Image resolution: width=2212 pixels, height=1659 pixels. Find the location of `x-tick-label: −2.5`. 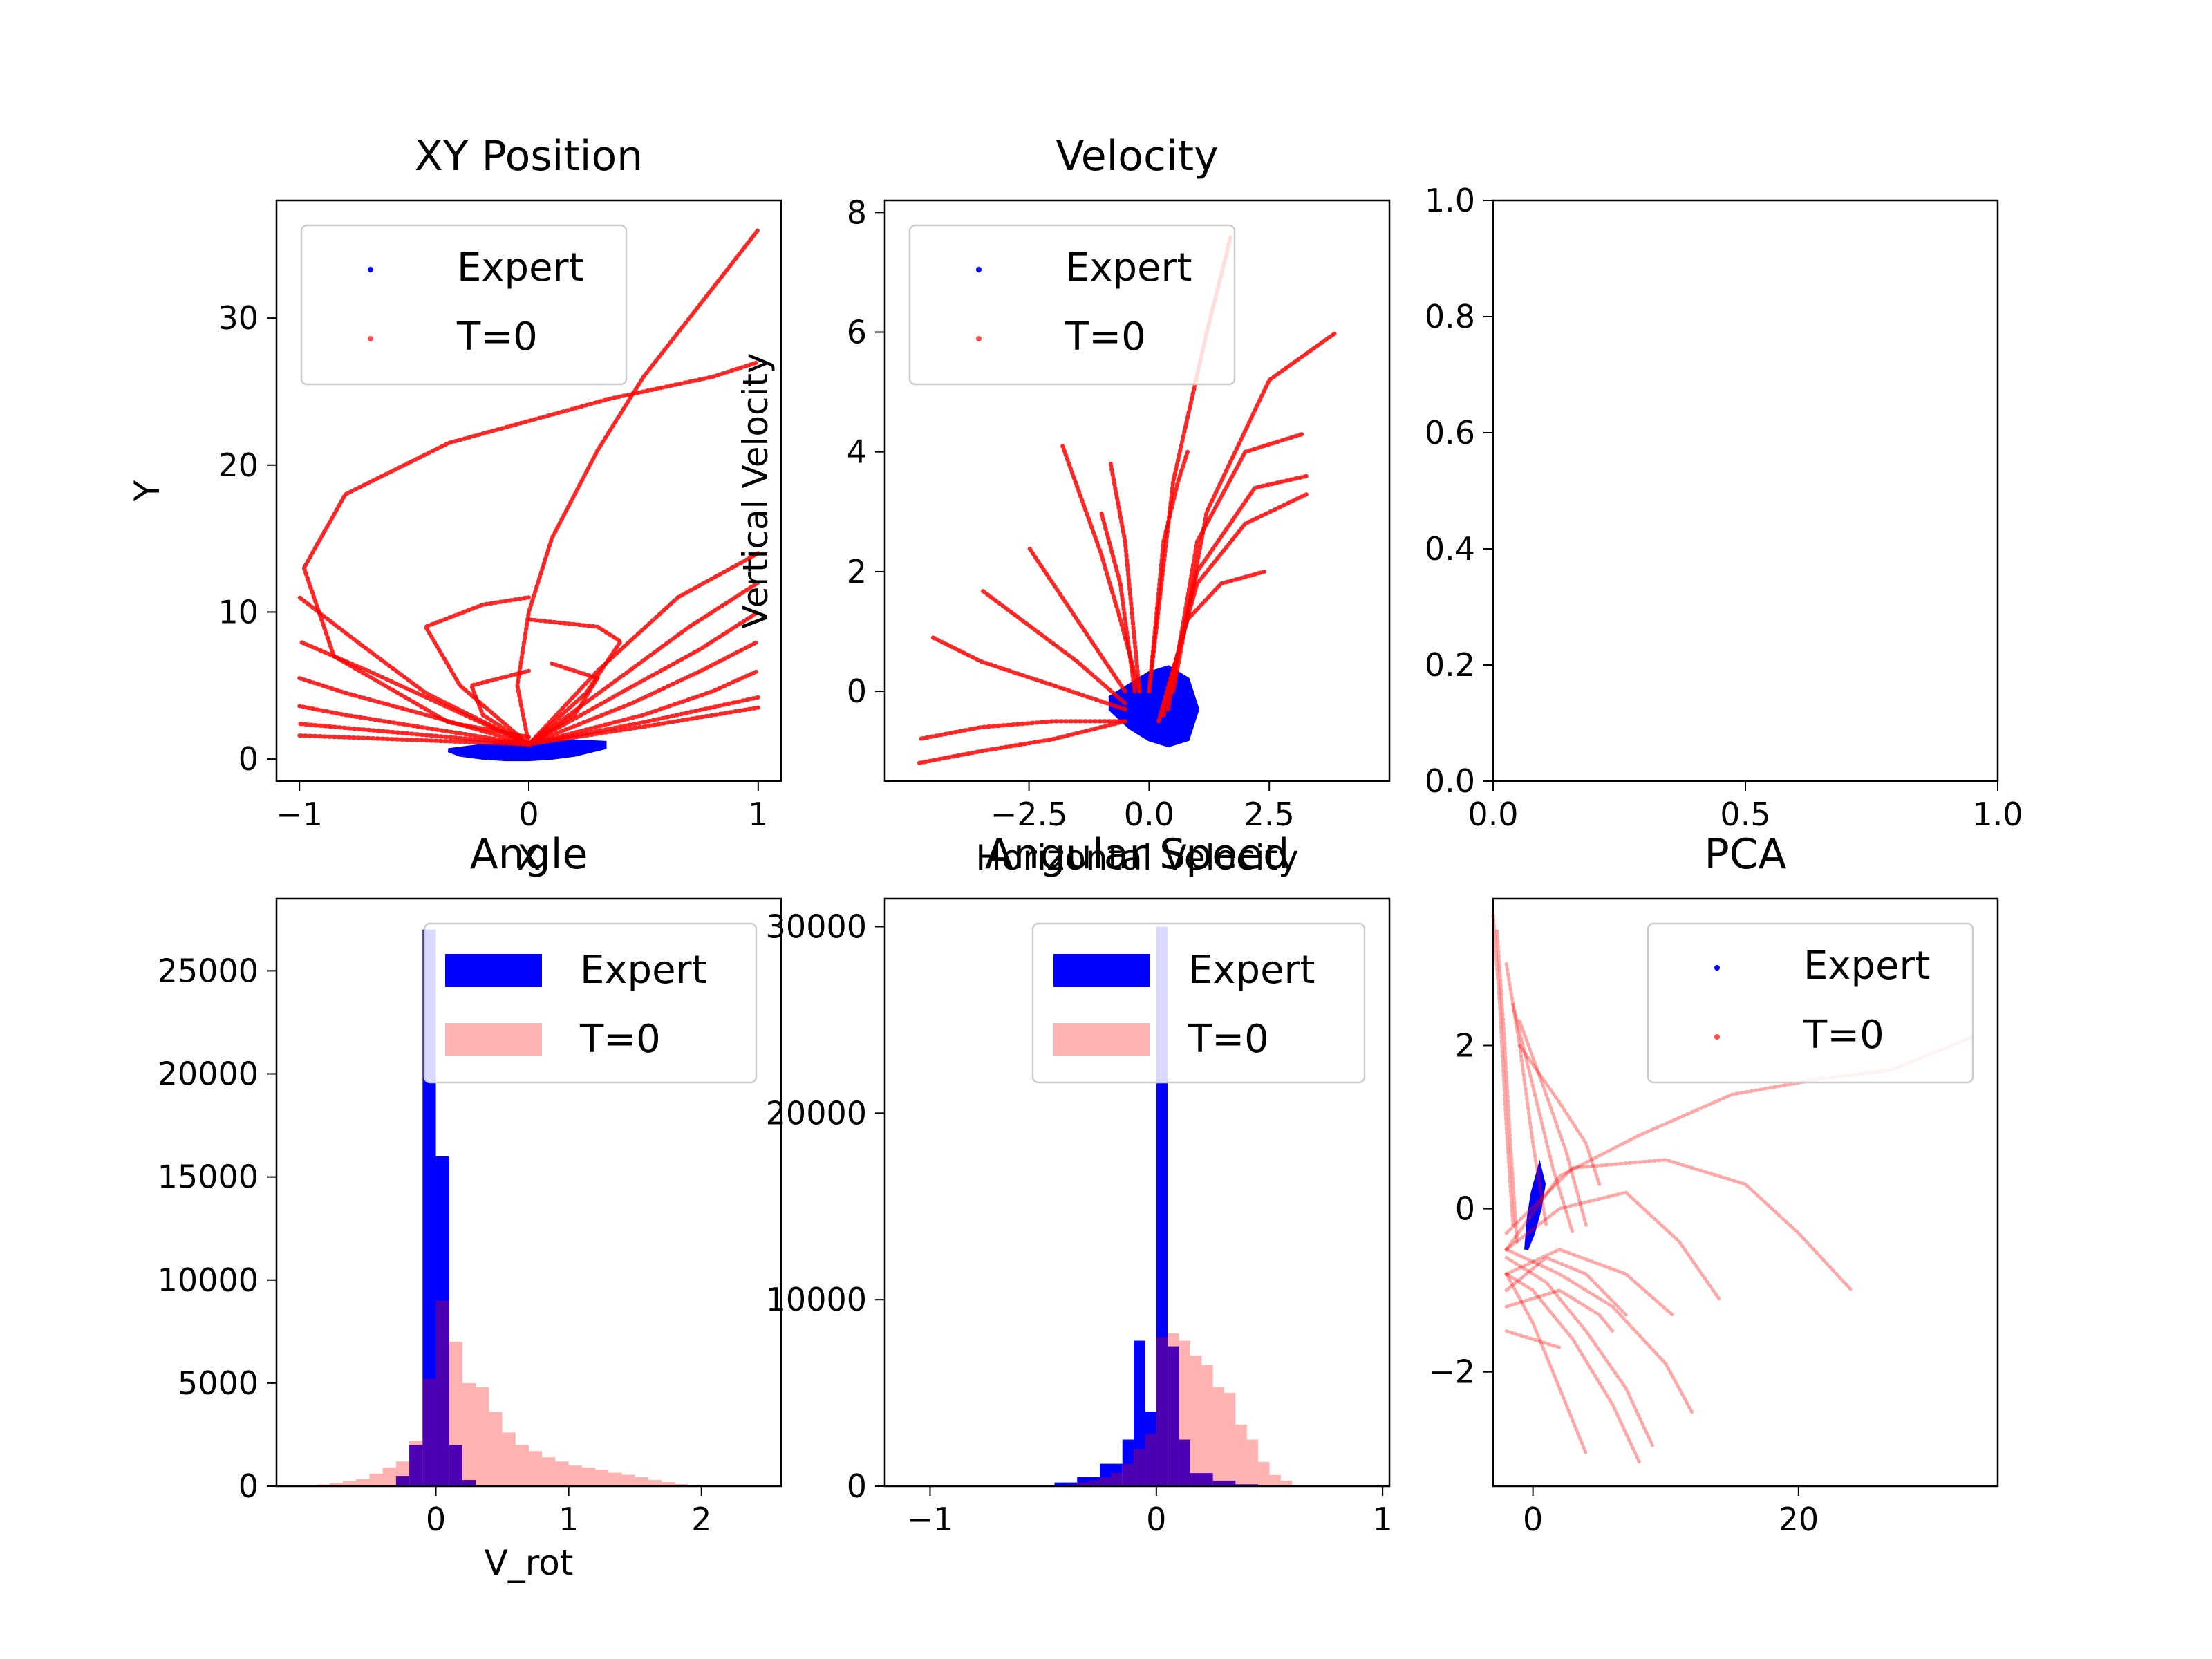

x-tick-label: −2.5 is located at coordinates (1029, 814).